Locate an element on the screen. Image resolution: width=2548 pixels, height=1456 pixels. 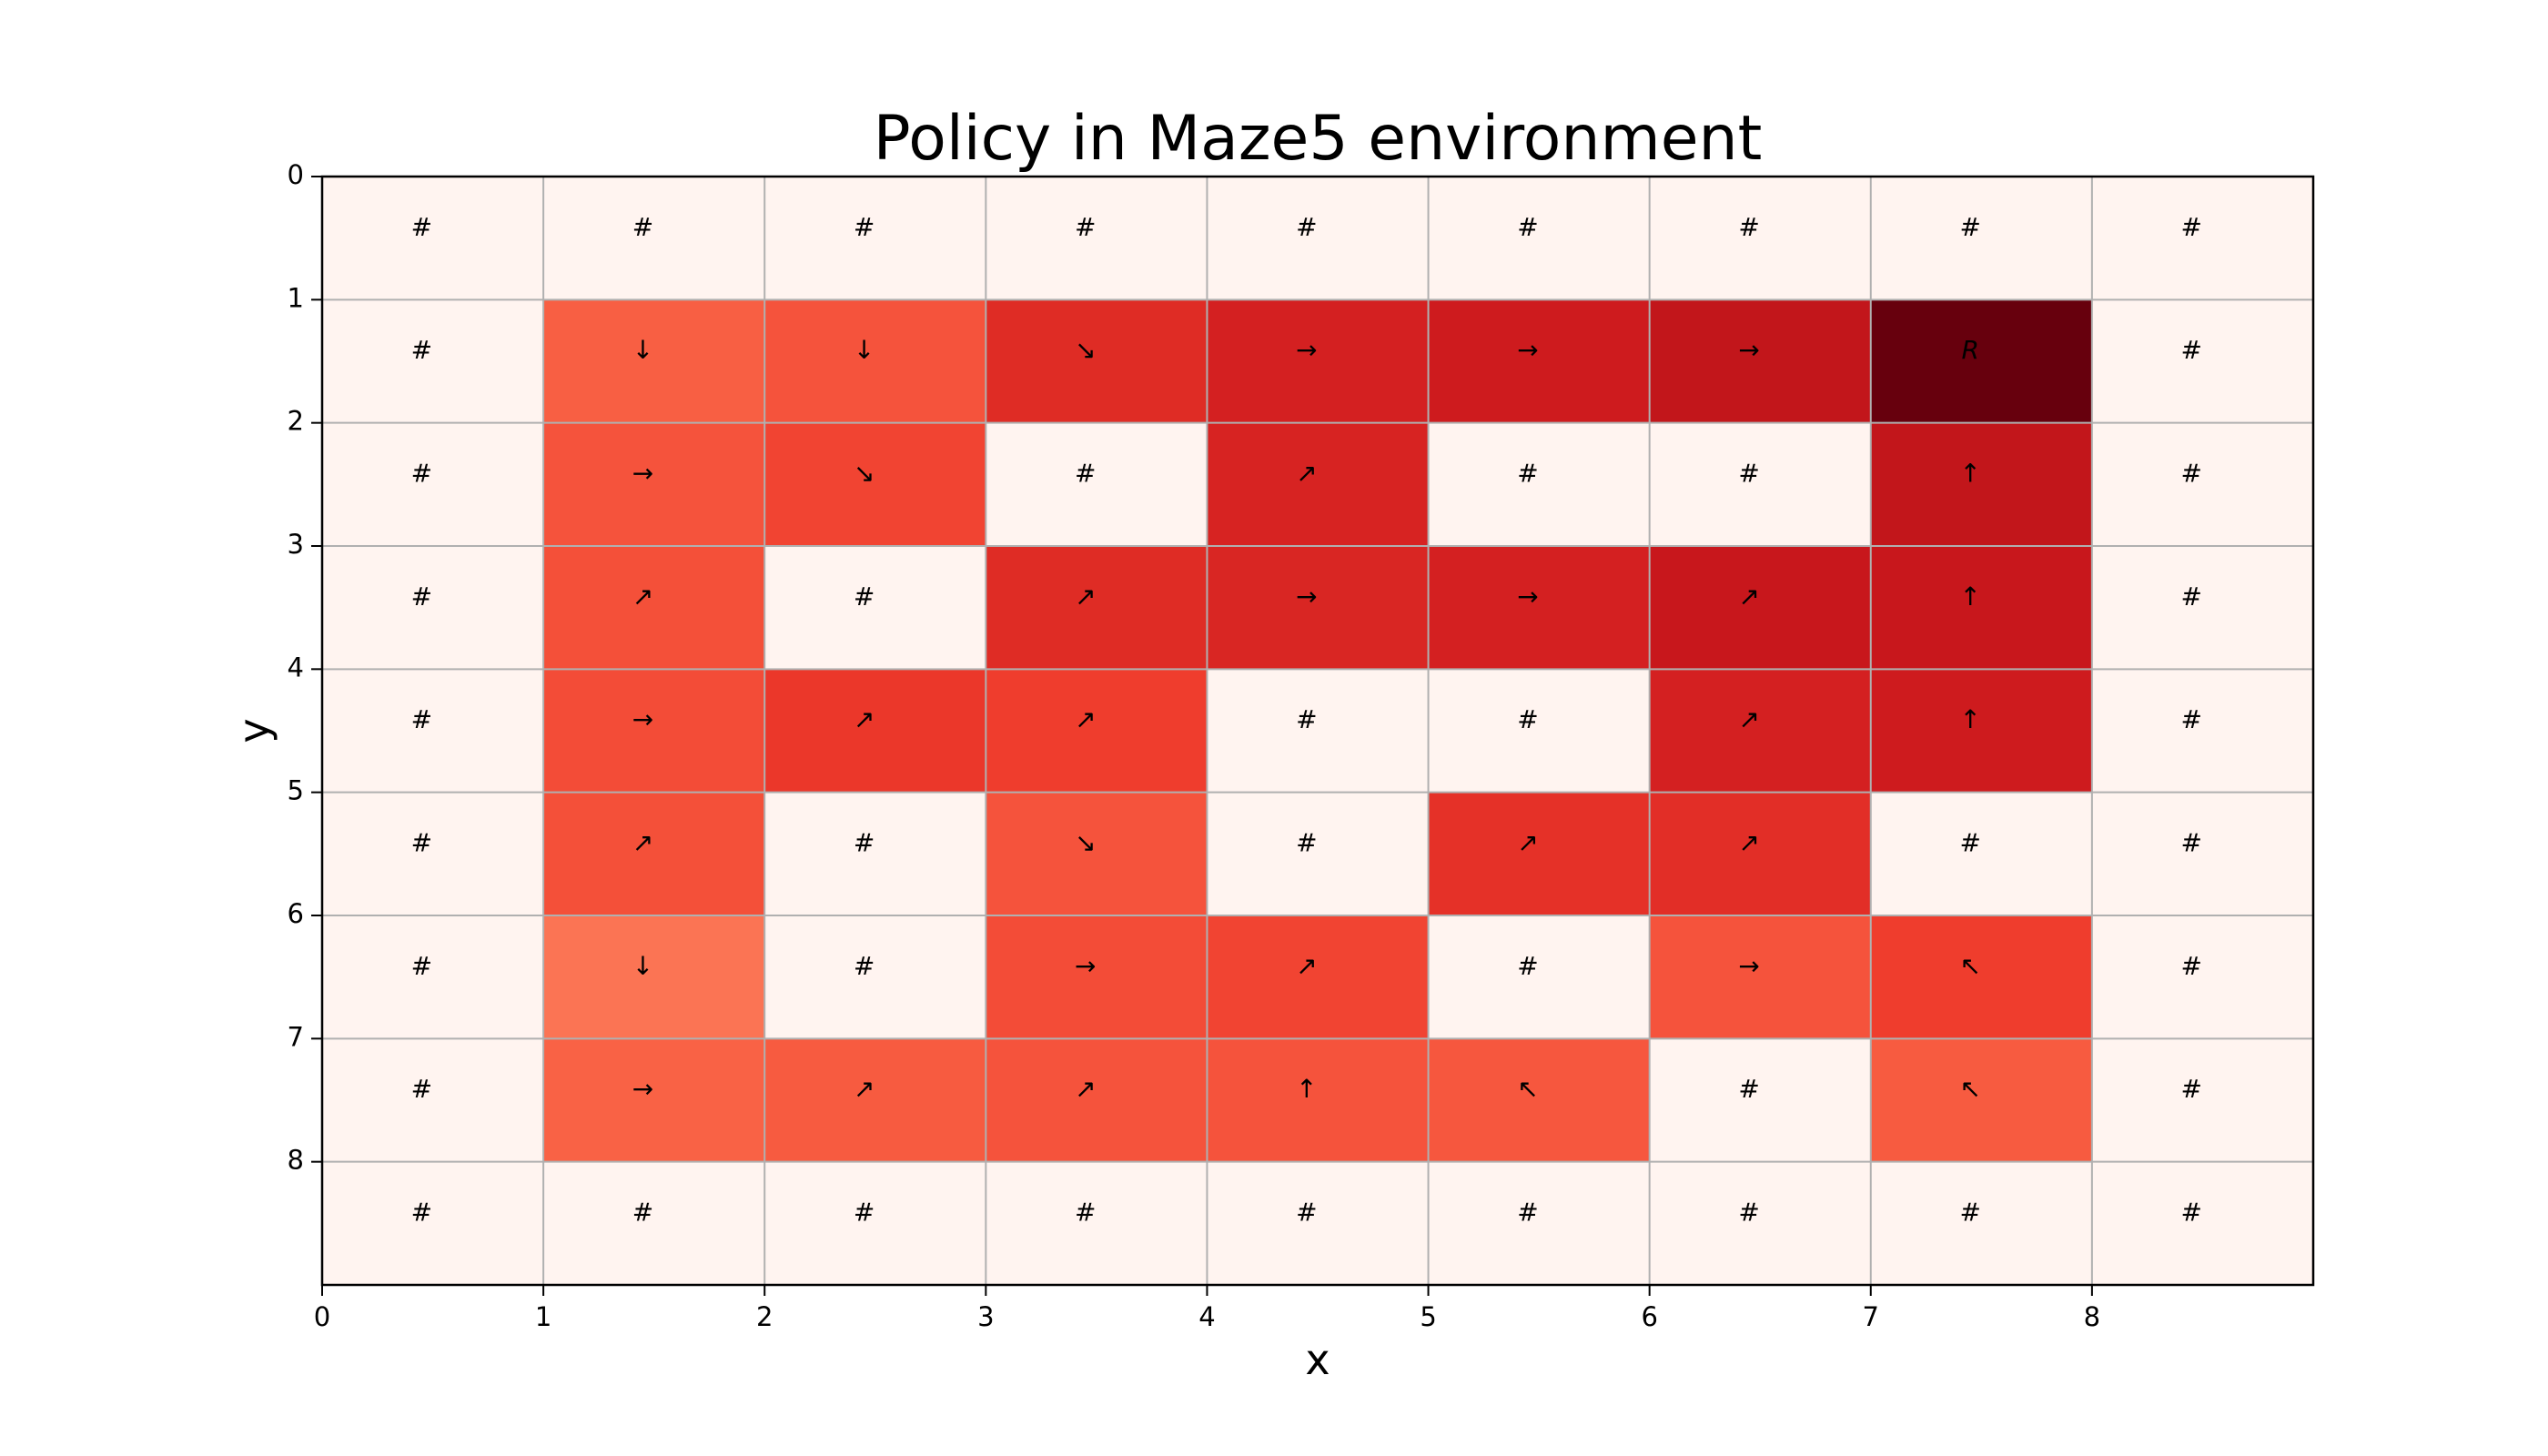
policy-arrow: ↑ is located at coordinates (1306, 1089).